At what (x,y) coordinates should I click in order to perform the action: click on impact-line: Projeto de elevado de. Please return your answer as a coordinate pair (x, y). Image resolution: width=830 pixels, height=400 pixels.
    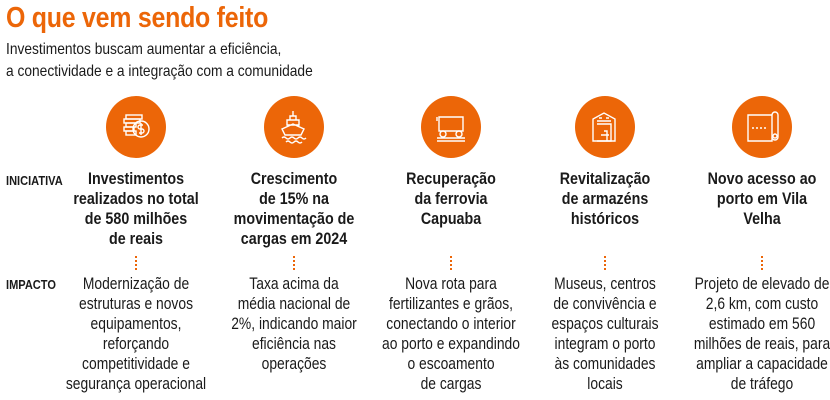
    Looking at the image, I should click on (762, 284).